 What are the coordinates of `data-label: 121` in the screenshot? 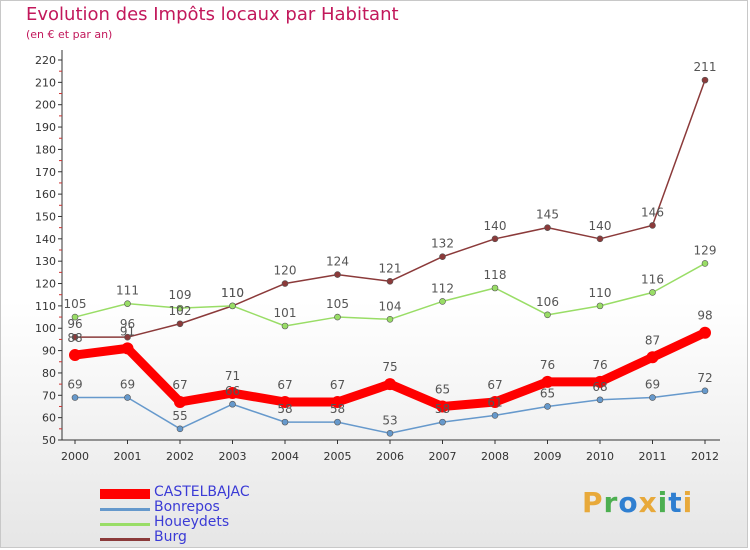 It's located at (390, 268).